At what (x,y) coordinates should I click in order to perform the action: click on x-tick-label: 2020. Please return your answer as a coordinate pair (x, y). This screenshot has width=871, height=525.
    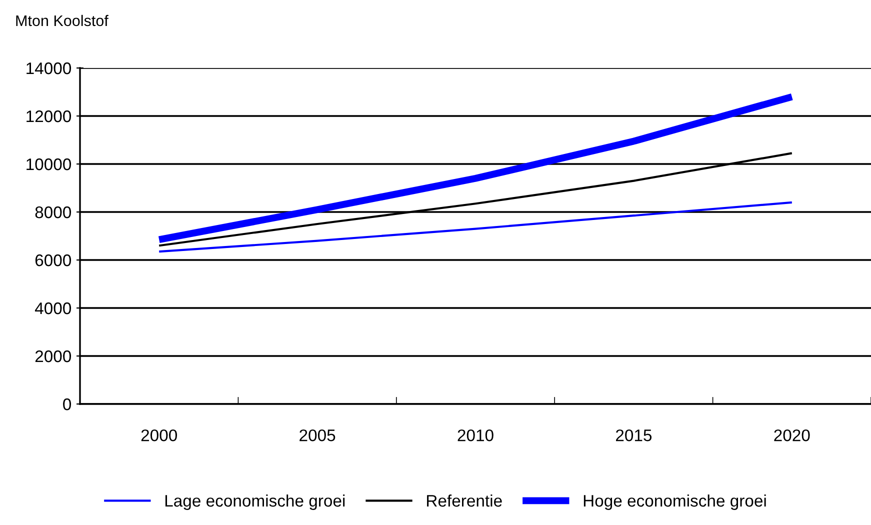
    Looking at the image, I should click on (792, 435).